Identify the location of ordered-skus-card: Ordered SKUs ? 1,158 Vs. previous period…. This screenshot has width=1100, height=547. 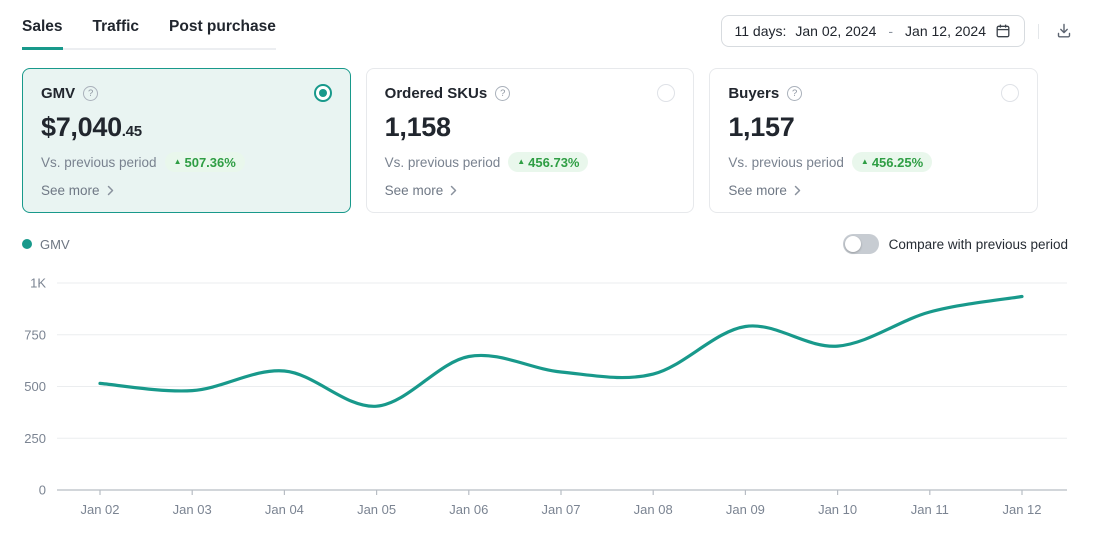
(530, 140).